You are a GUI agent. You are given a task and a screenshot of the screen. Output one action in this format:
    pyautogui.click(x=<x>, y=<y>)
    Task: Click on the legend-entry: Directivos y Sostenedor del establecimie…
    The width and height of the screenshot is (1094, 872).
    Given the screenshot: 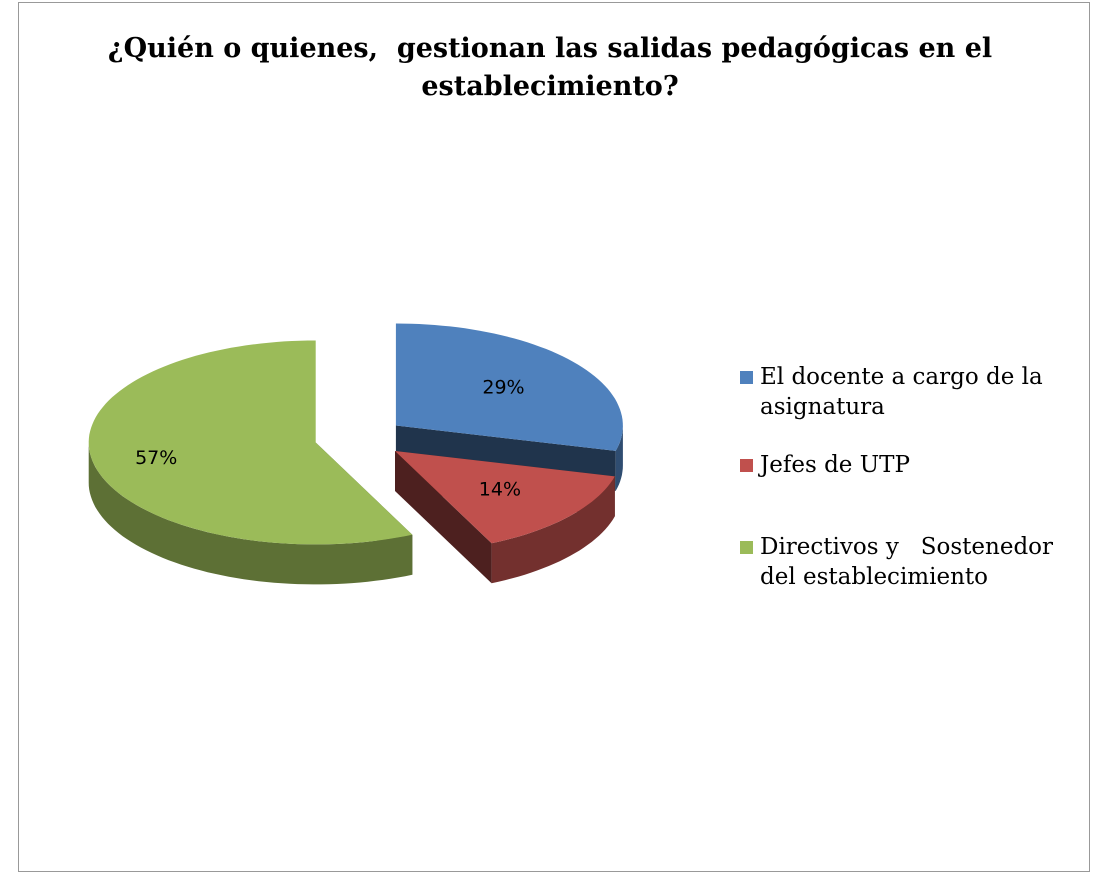 What is the action you would take?
    pyautogui.click(x=915, y=562)
    